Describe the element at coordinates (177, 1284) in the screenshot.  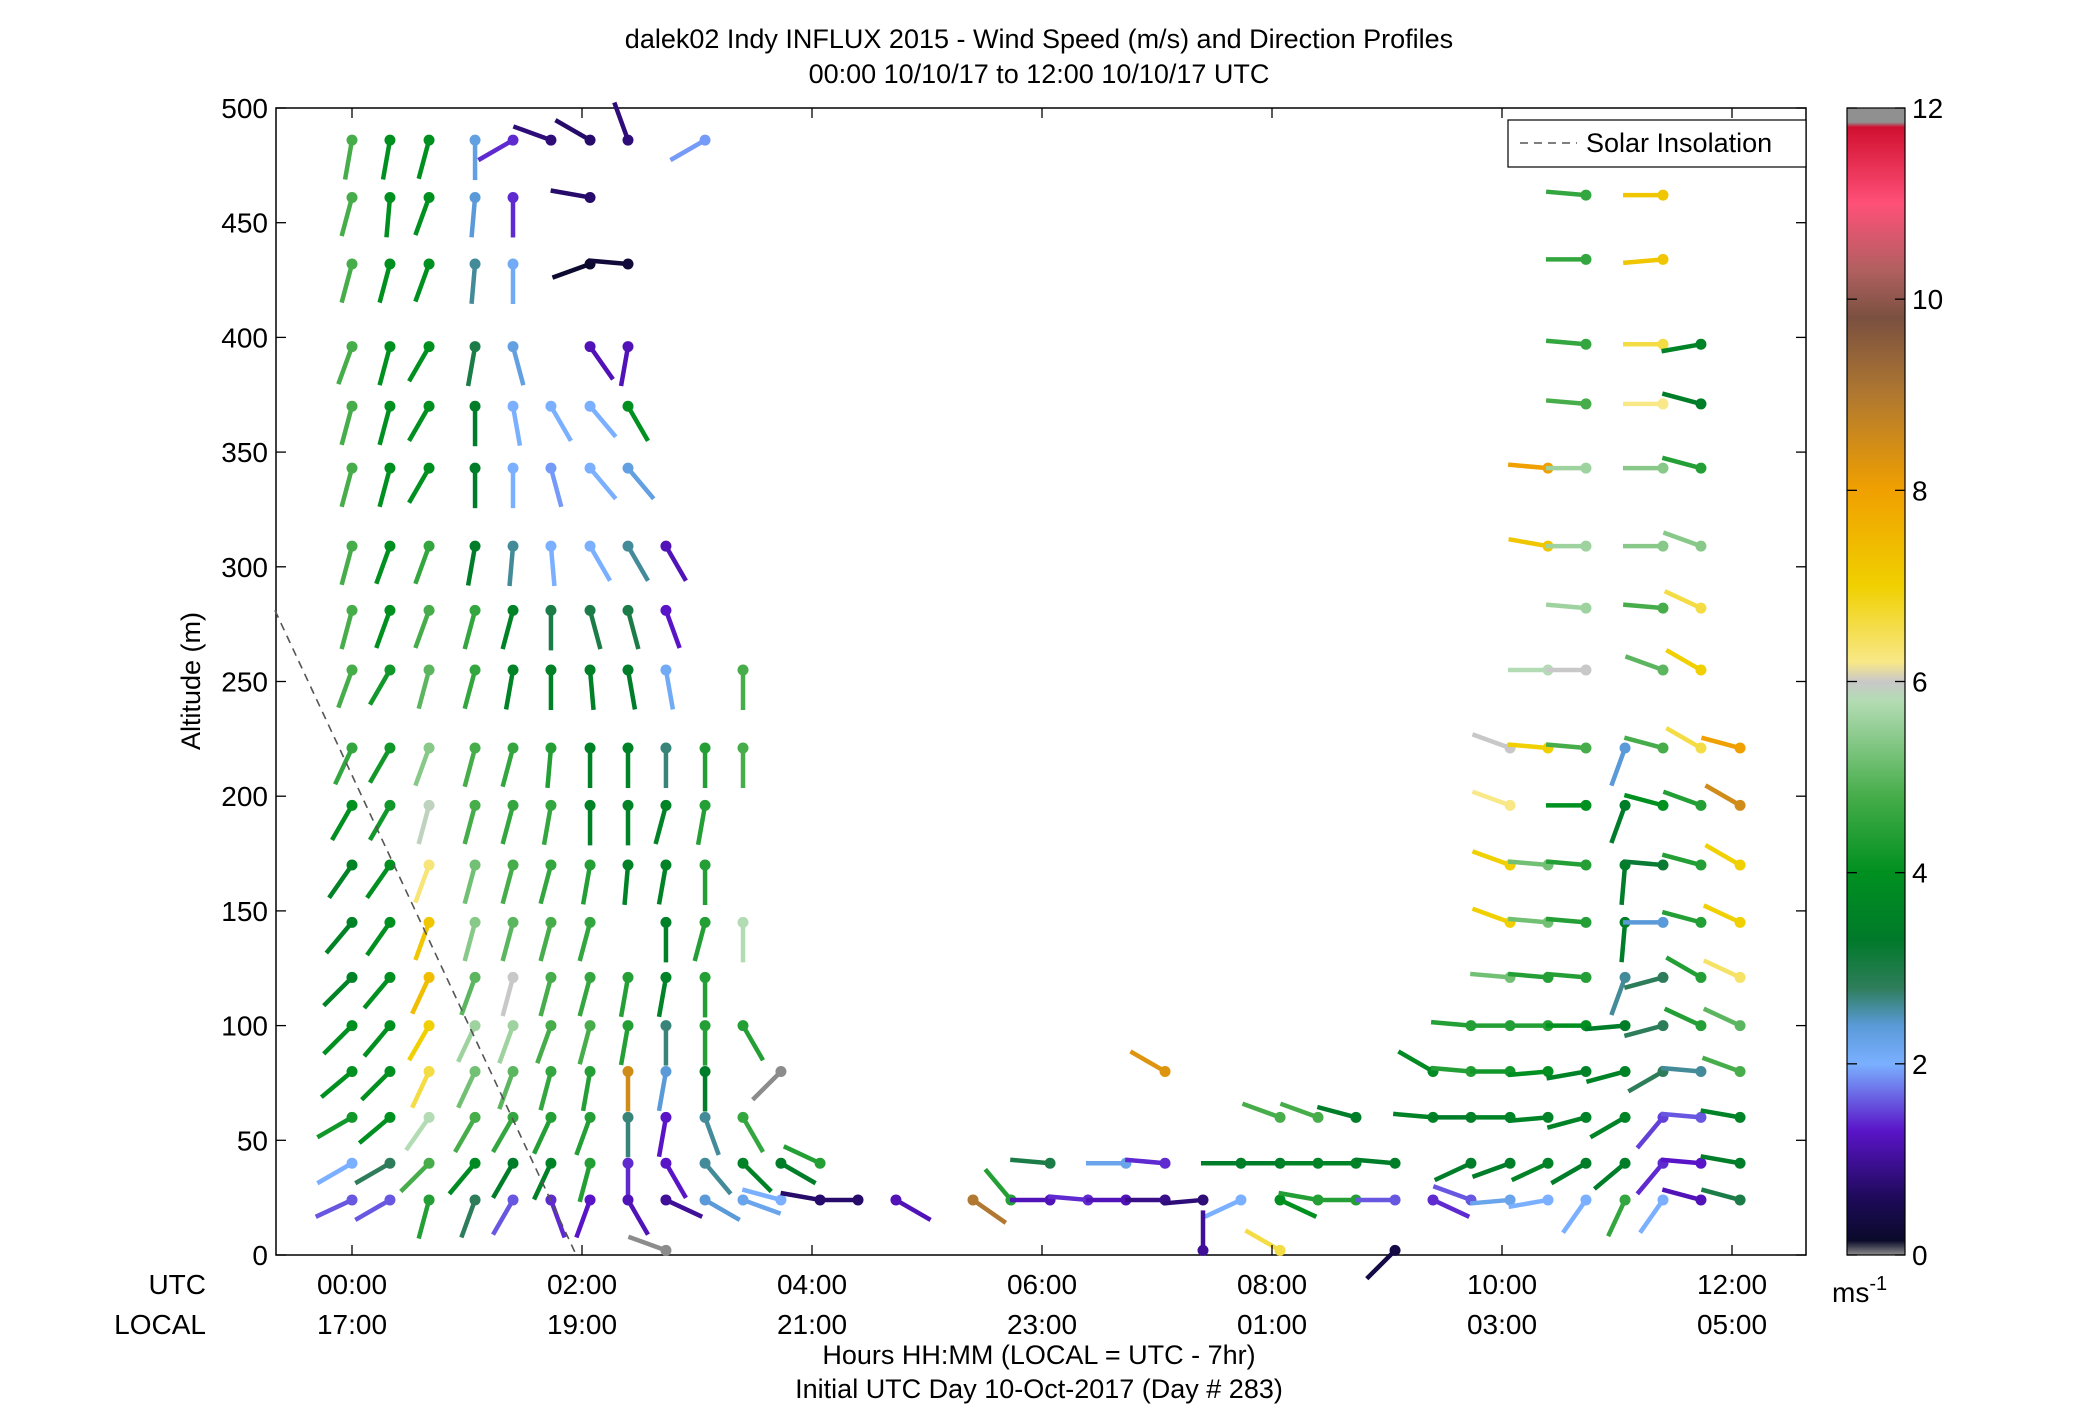
I see `utc-row-label: UTC` at that location.